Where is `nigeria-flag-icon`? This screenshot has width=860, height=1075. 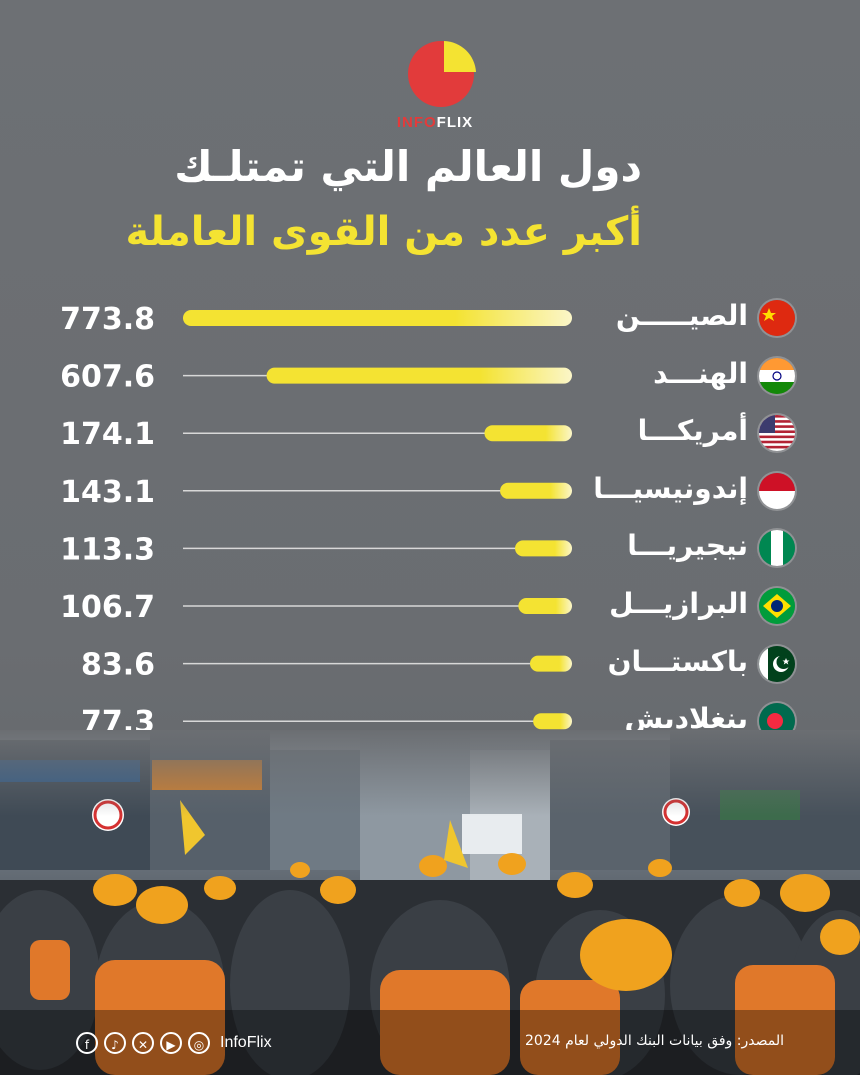 nigeria-flag-icon is located at coordinates (777, 548).